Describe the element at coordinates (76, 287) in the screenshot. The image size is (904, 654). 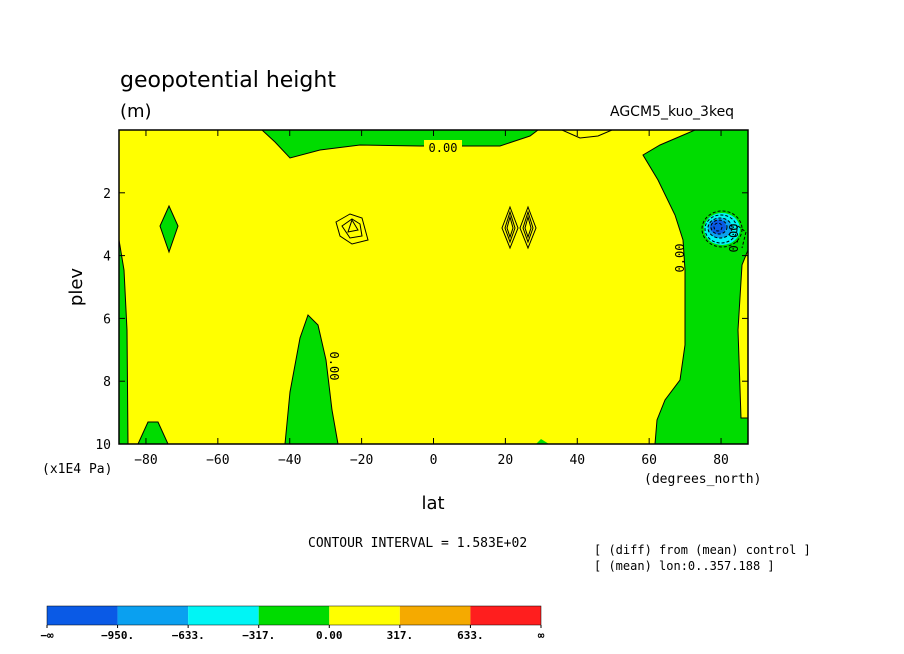
I see `y-axis-label: plev` at that location.